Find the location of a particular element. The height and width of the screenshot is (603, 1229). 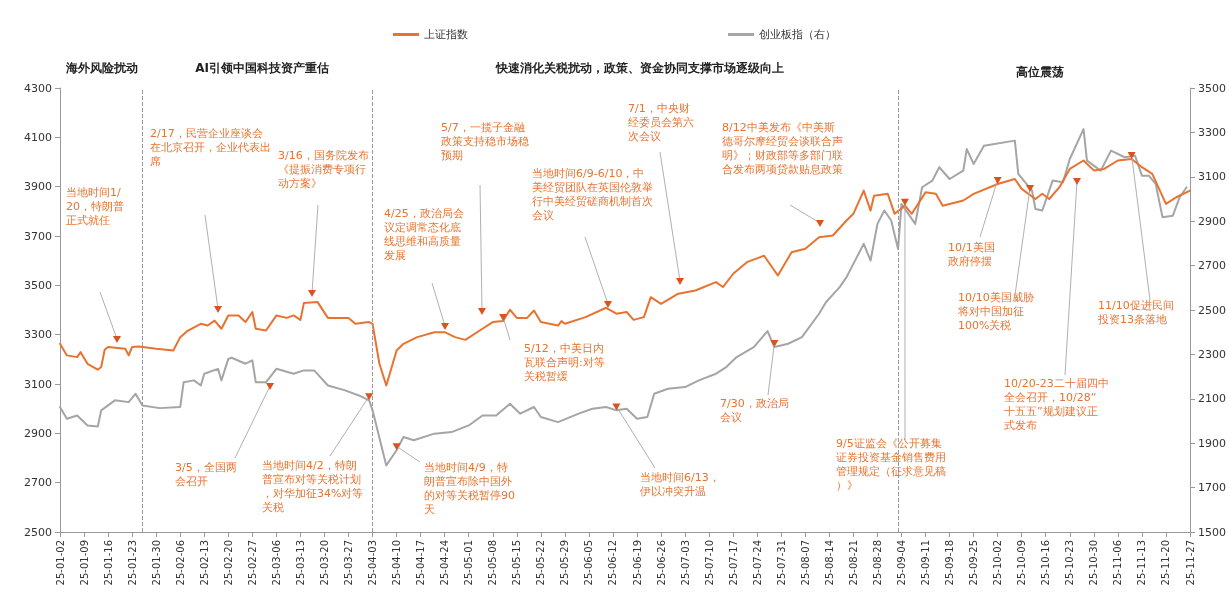

x-tick-label: 25-04-24 is located at coordinates (445, 563).